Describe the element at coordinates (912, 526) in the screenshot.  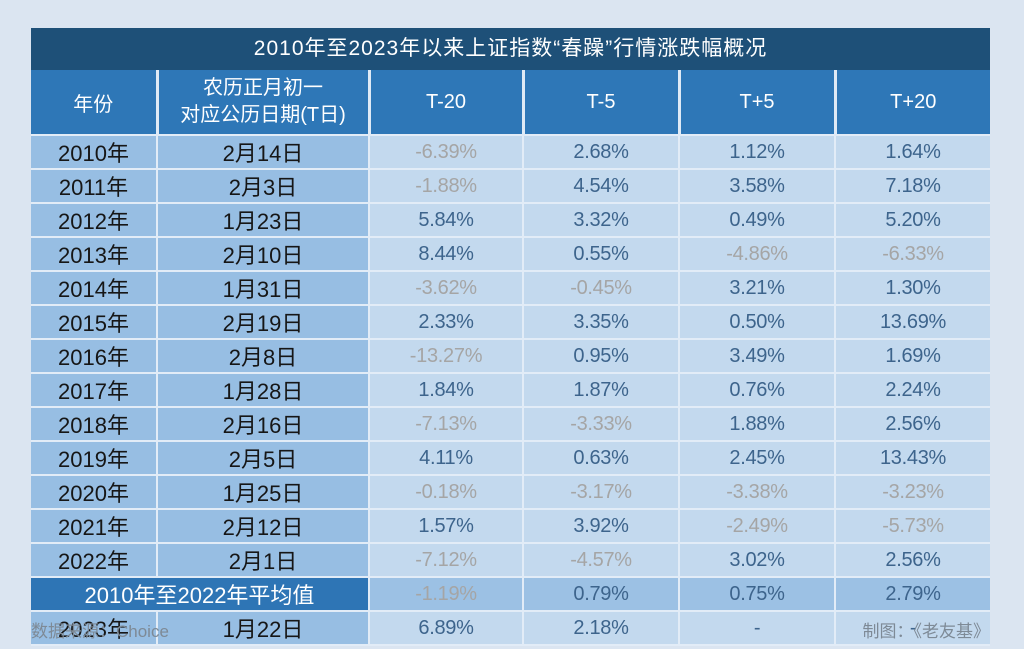
I see `value-cell: -5.73%` at that location.